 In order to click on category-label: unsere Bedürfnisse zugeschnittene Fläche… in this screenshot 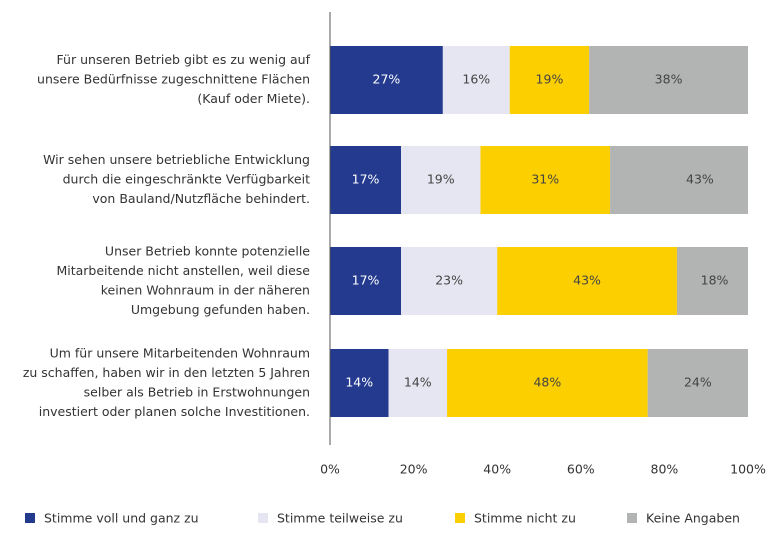, I will do `click(173, 79)`.